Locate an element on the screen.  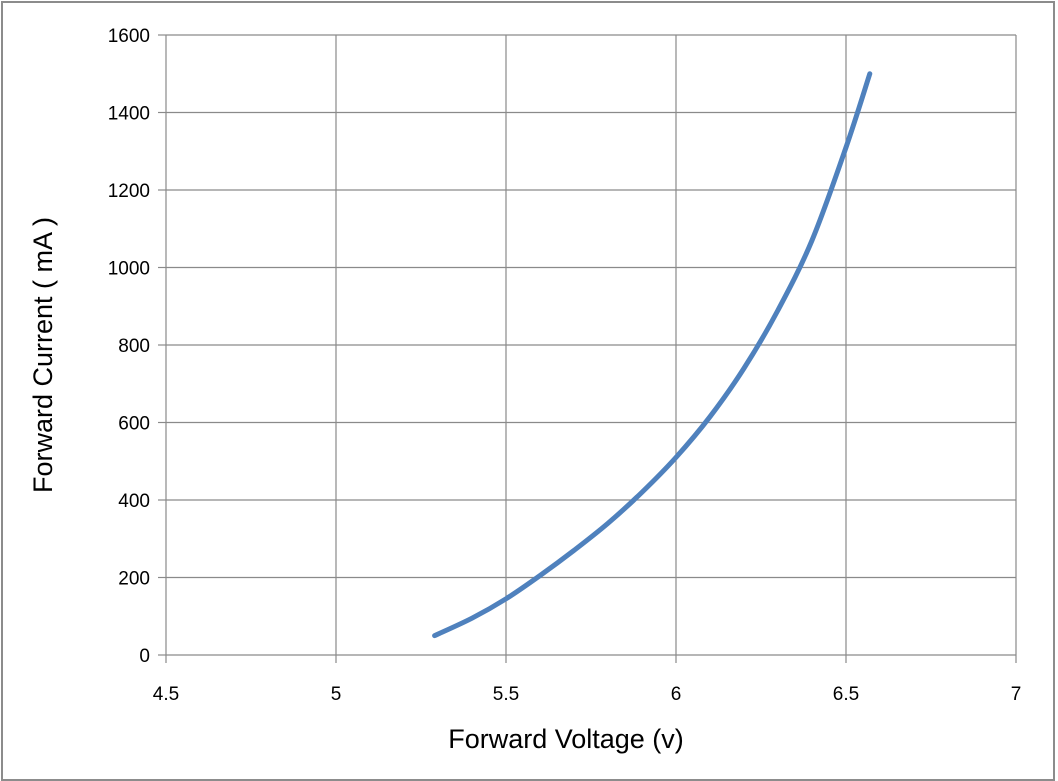
y-tick-label: 0 is located at coordinates (144, 656).